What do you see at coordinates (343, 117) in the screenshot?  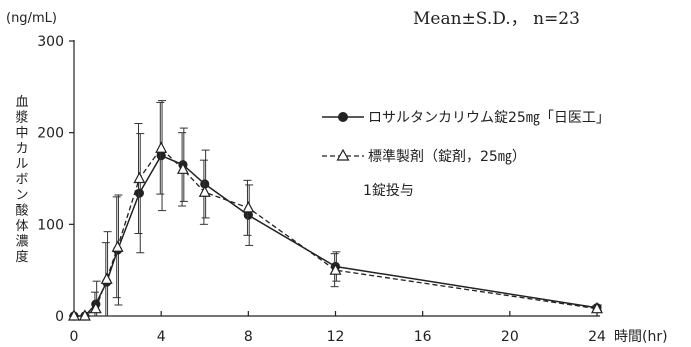 I see `legend-marker-test` at bounding box center [343, 117].